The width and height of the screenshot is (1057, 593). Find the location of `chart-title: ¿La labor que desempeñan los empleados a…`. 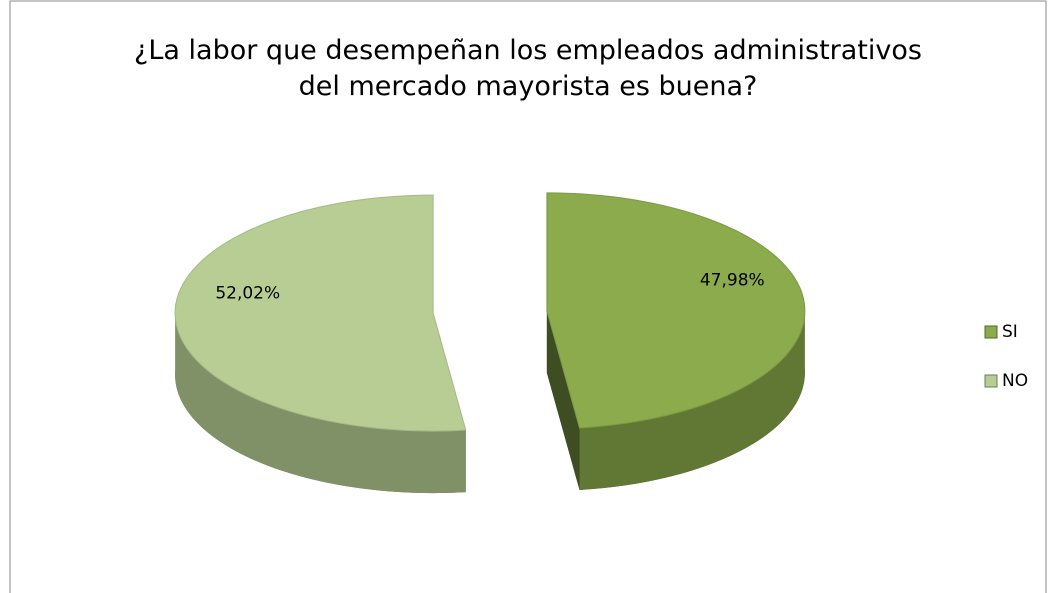

chart-title: ¿La labor que desempeñan los empleados a… is located at coordinates (528, 68).